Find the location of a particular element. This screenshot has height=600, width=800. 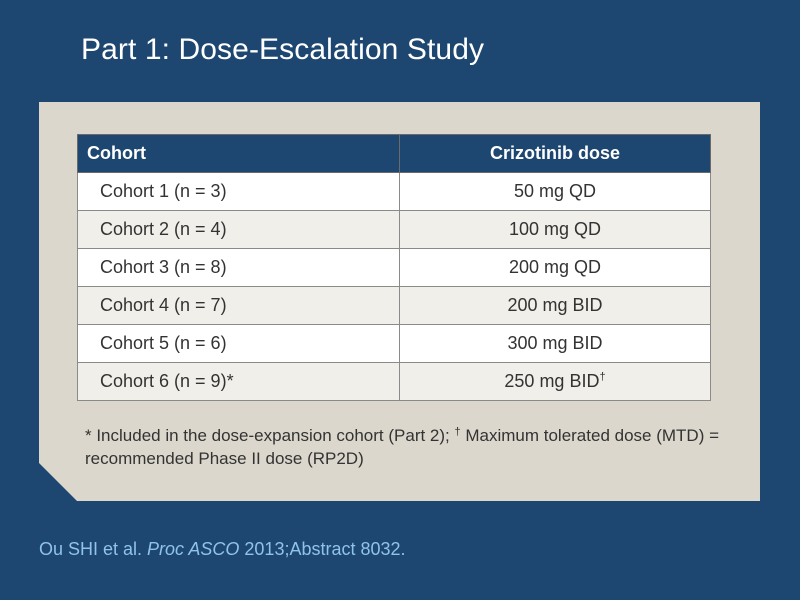

table-row: Cohort 4 (n = 7) 200 mg BID is located at coordinates (394, 306).